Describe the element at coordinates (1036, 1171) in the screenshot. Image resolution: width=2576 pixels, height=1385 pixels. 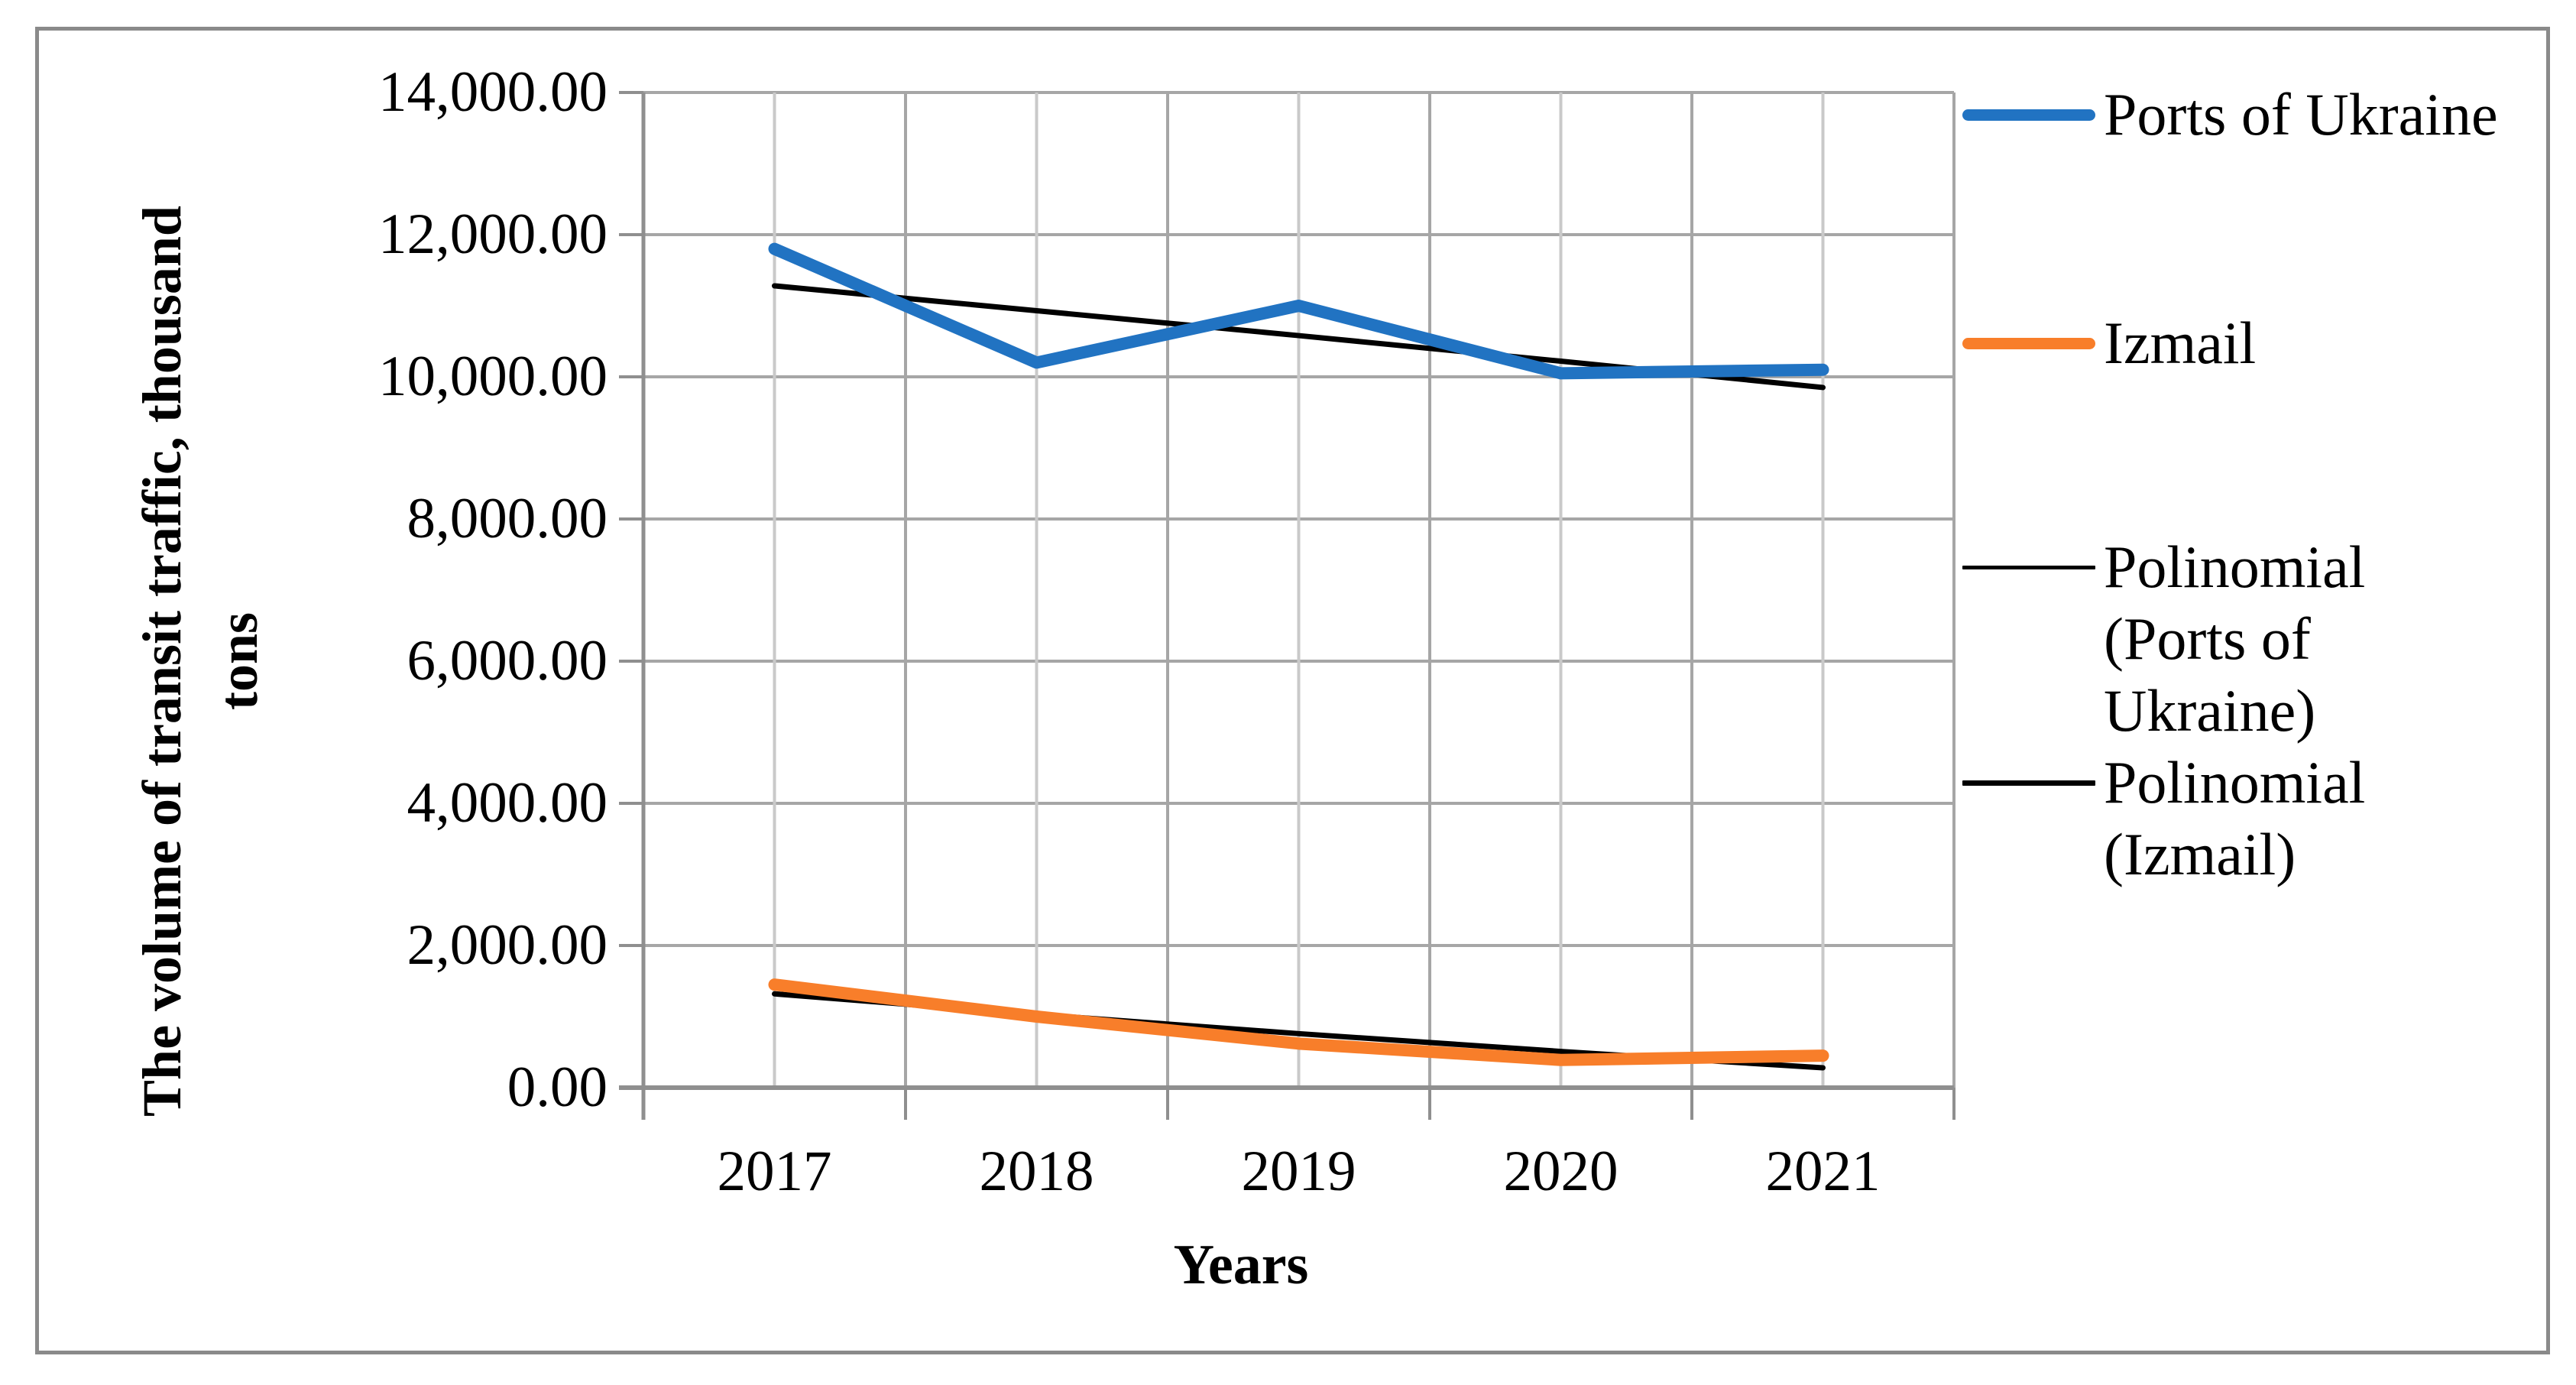
I see `x-tick-label-2018: 2018` at that location.